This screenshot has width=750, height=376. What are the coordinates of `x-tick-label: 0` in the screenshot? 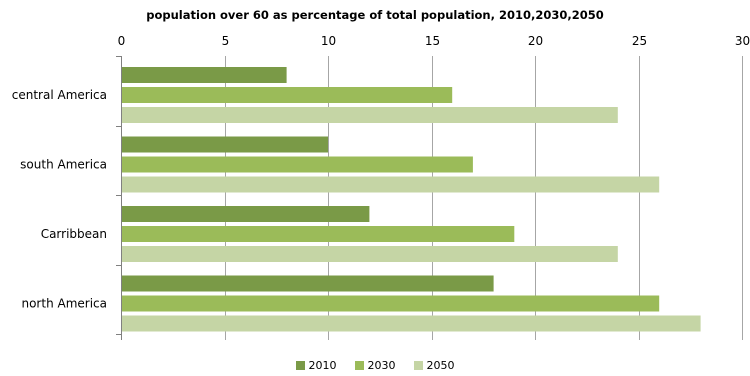 It's located at (122, 41).